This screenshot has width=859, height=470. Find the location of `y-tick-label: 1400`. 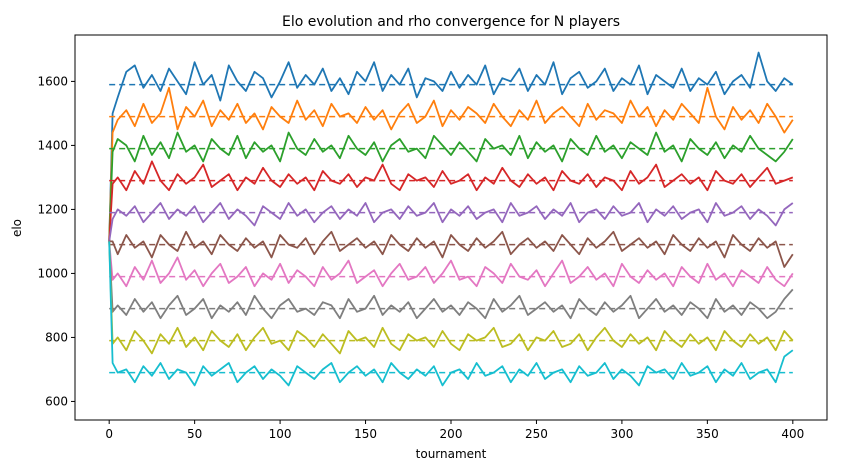

y-tick-label: 1400 is located at coordinates (52, 145).